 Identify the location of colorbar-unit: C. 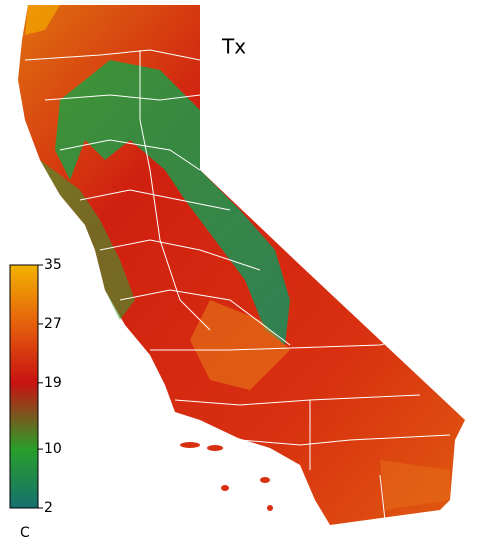
(25, 533).